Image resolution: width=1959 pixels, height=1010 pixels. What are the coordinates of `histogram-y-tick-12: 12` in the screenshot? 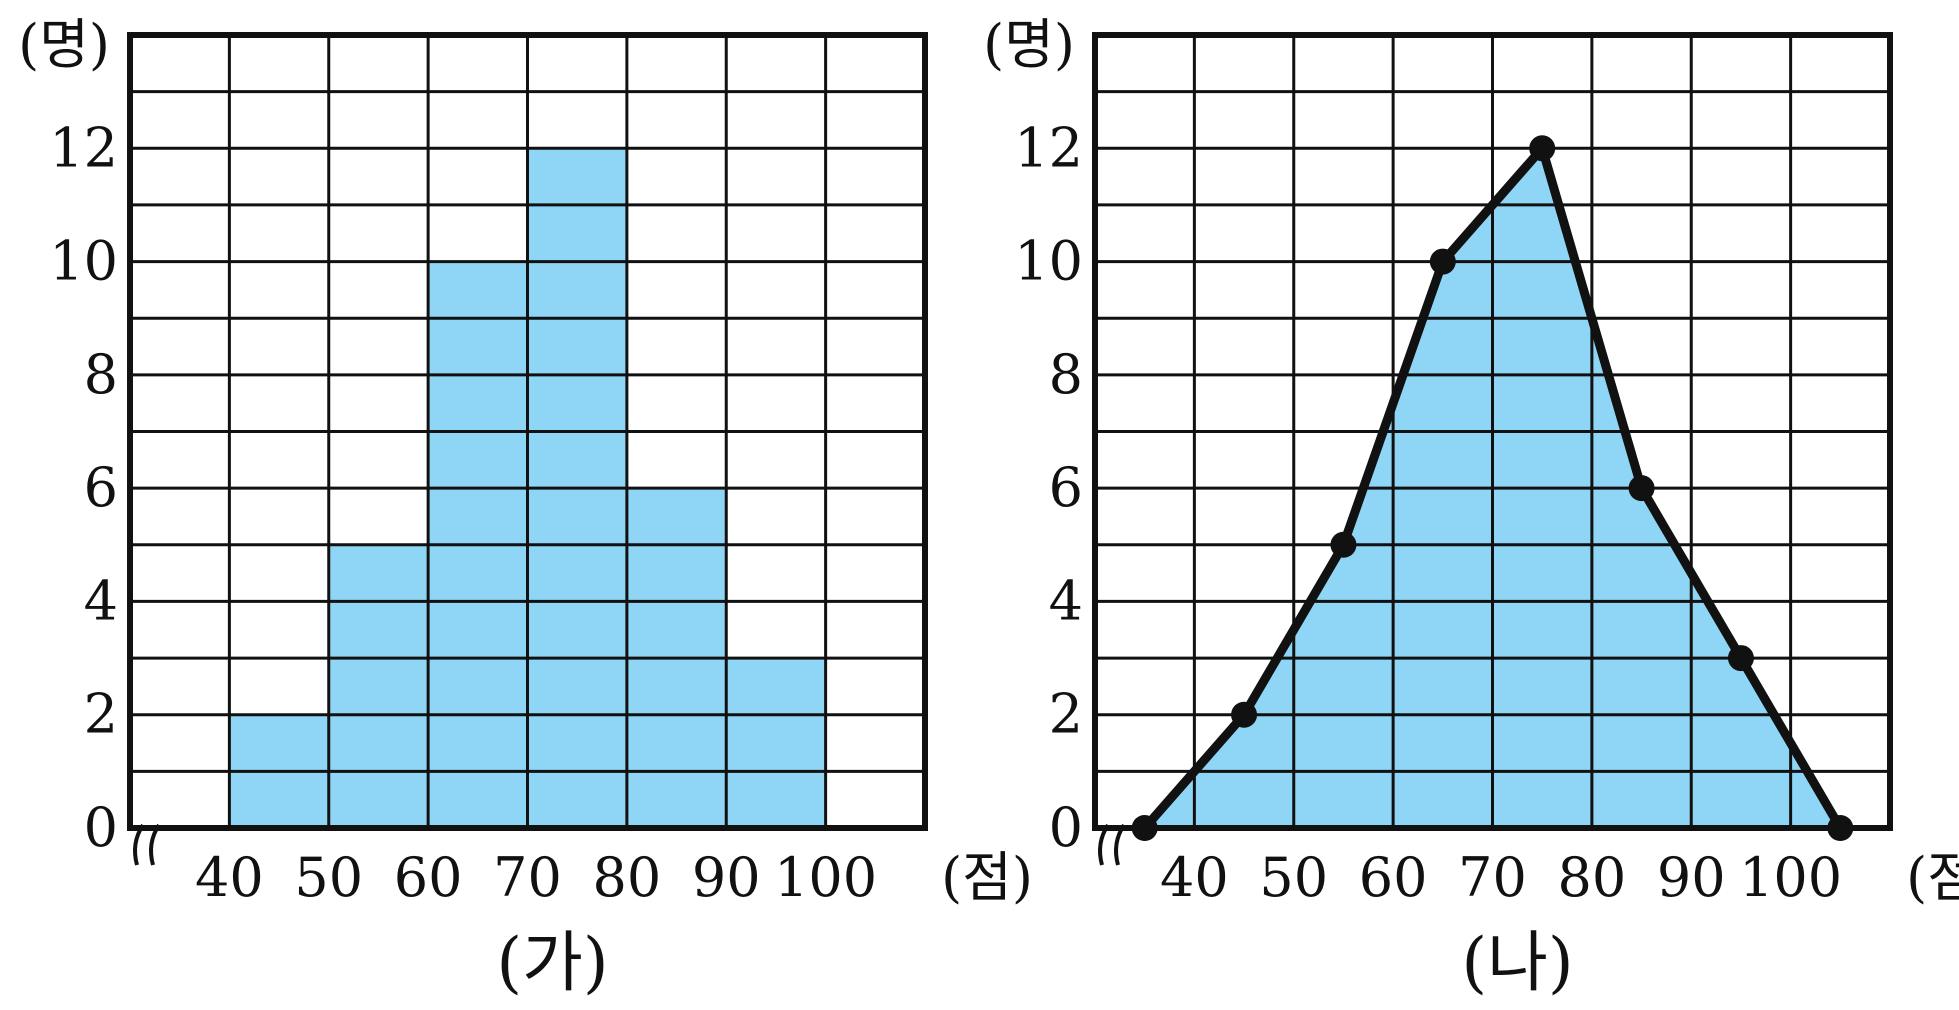 It's located at (83, 147).